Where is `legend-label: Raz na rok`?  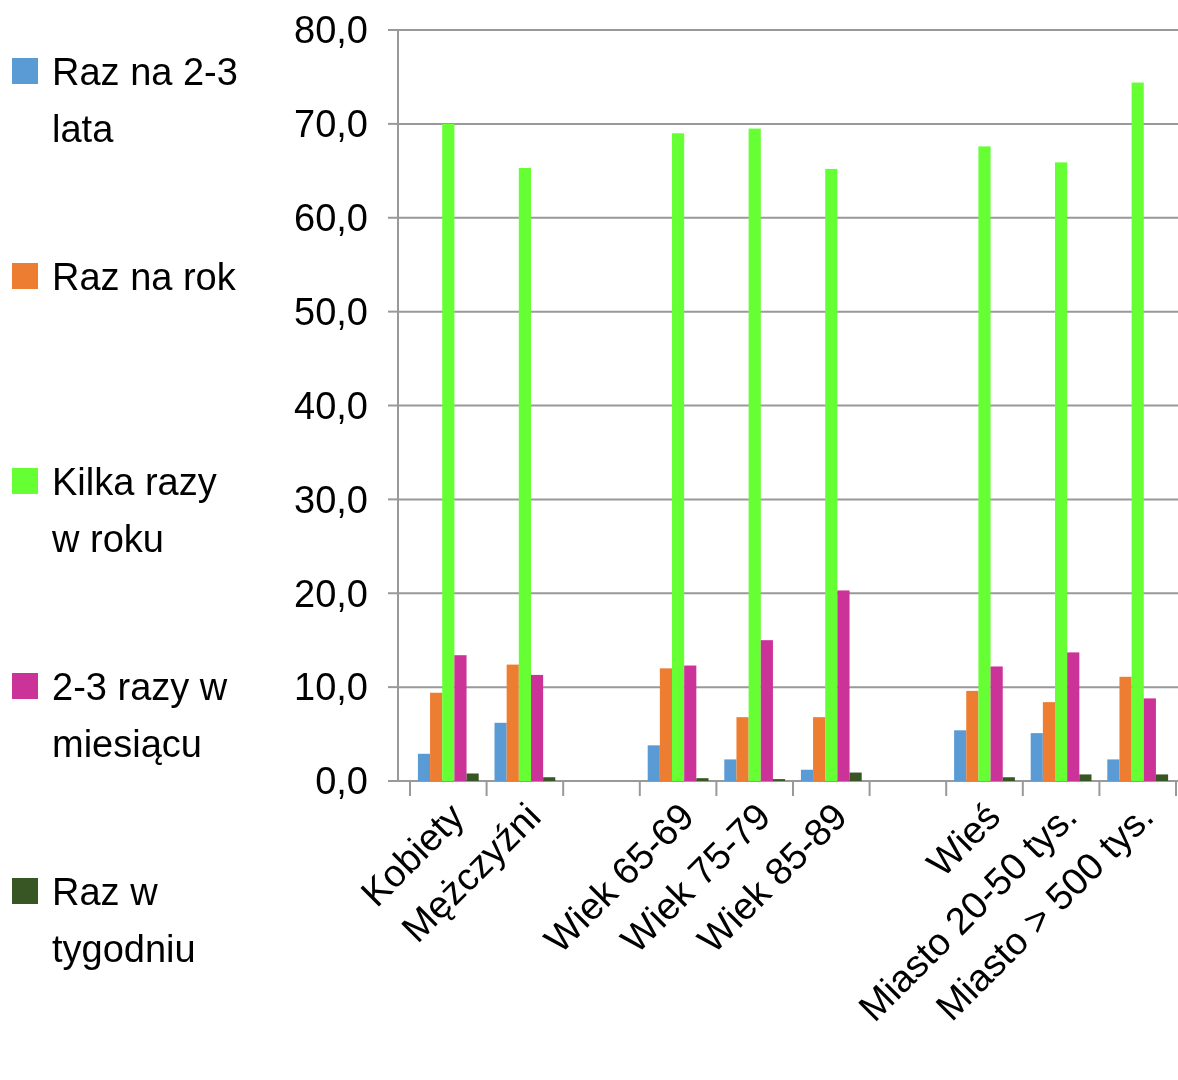
legend-label: Raz na rok is located at coordinates (144, 277).